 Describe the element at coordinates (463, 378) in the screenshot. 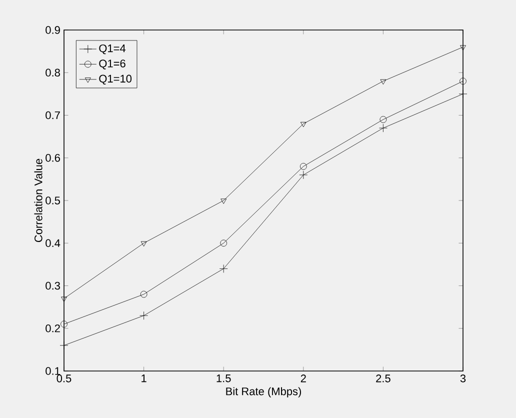

I see `x-tick-label: 3` at that location.